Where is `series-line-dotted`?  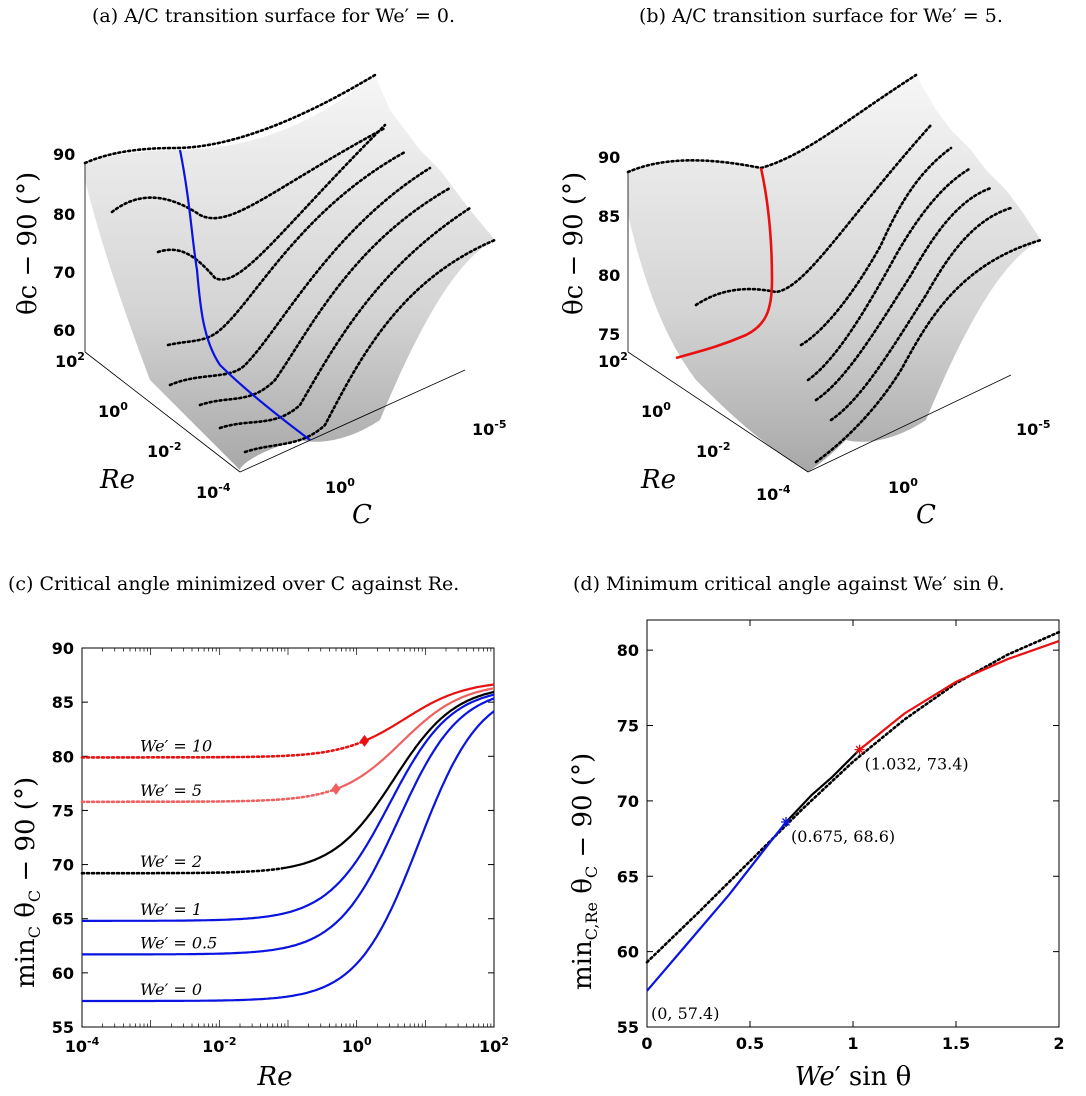
series-line-dotted is located at coordinates (182, 871).